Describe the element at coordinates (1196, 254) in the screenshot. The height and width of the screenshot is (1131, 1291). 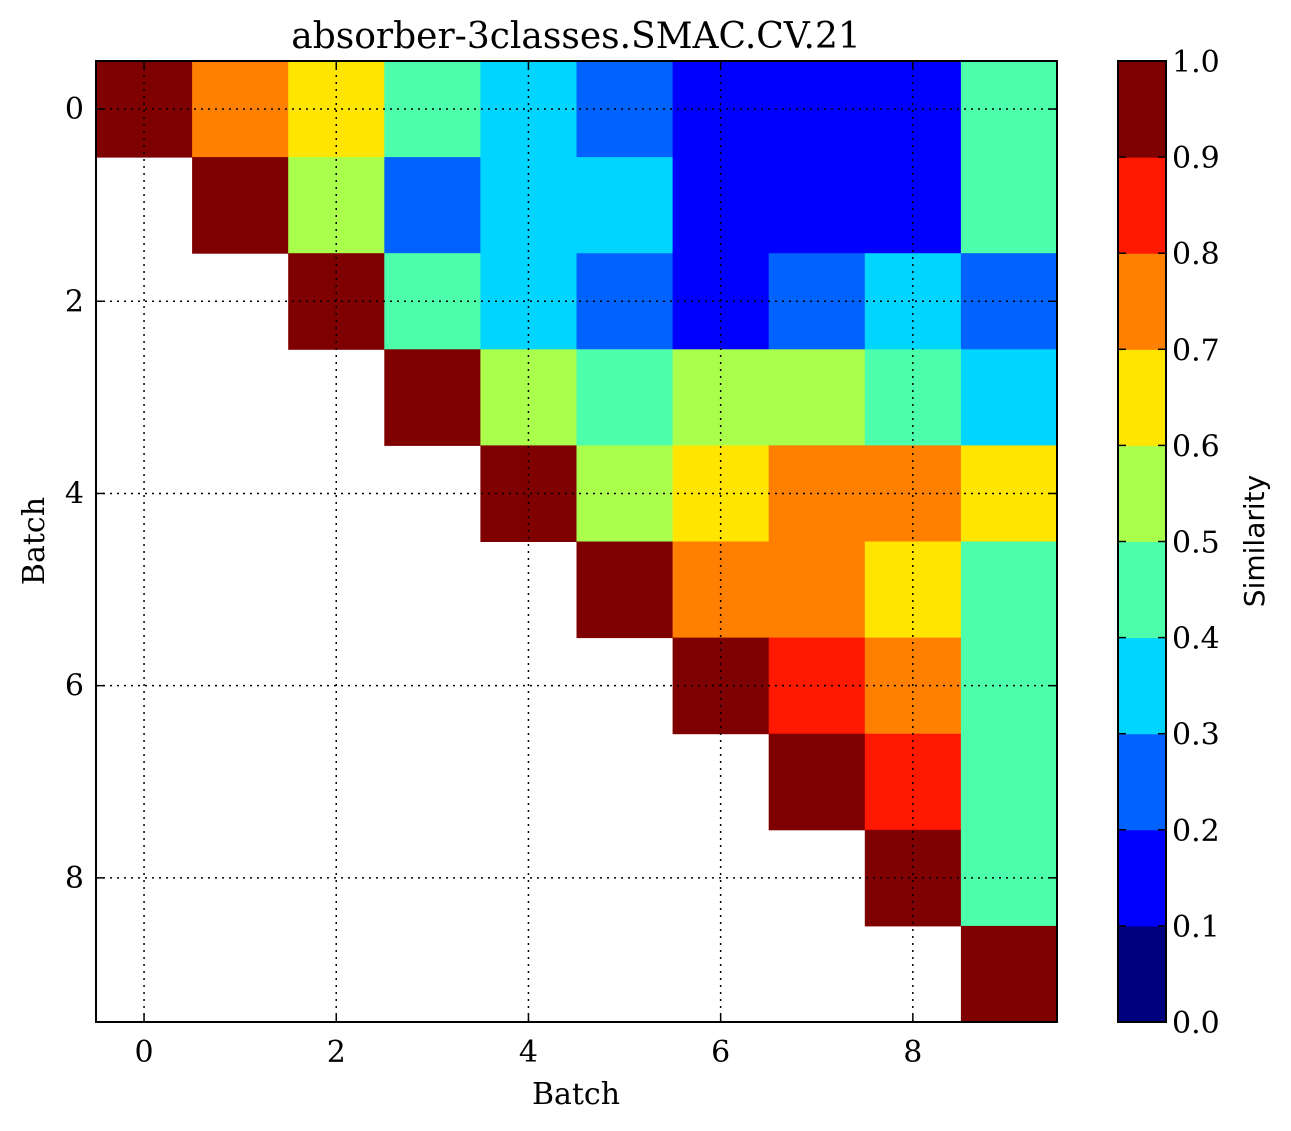
I see `colorbar-tick-label: 0.8` at that location.